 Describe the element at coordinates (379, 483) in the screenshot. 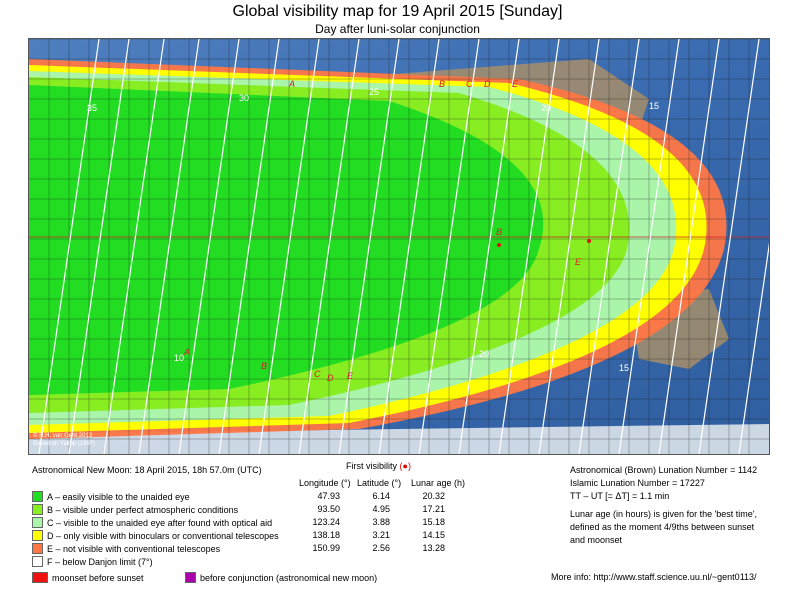

I see `header-latitude: Latitude (°)` at that location.